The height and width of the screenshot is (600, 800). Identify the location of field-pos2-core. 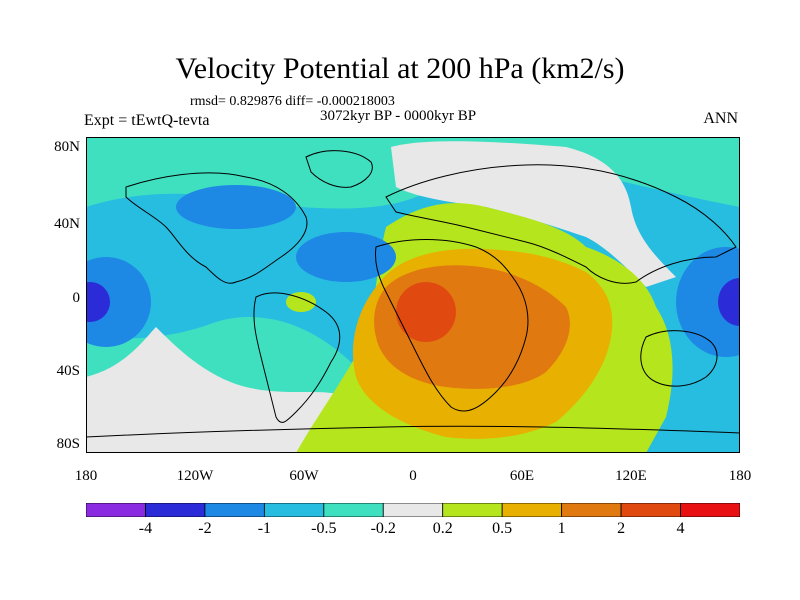
(426, 312).